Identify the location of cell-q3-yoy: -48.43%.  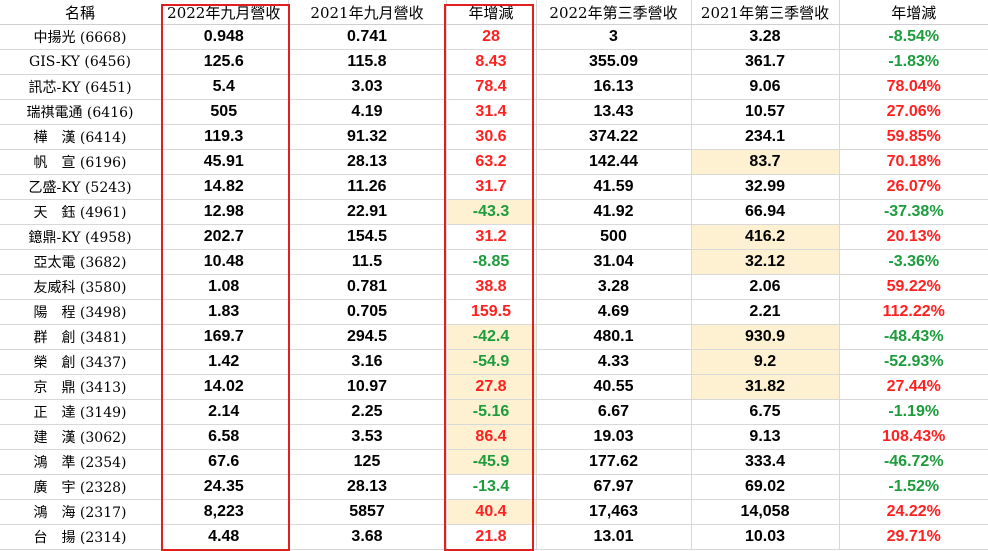
(913, 337).